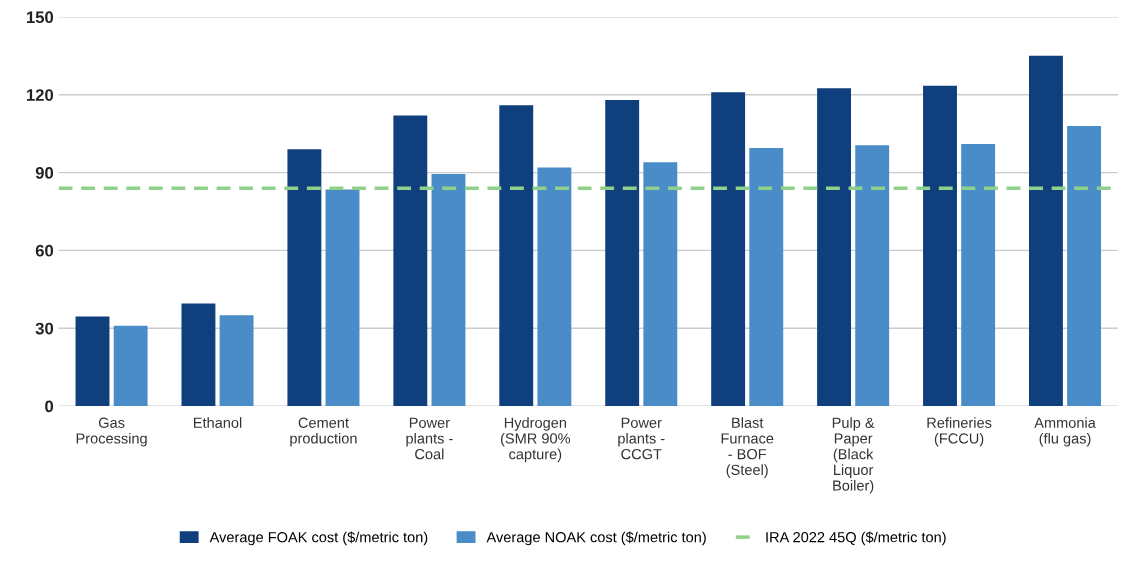 Image resolution: width=1127 pixels, height=564 pixels. What do you see at coordinates (323, 432) in the screenshot?
I see `x-tick-label: Cement production` at bounding box center [323, 432].